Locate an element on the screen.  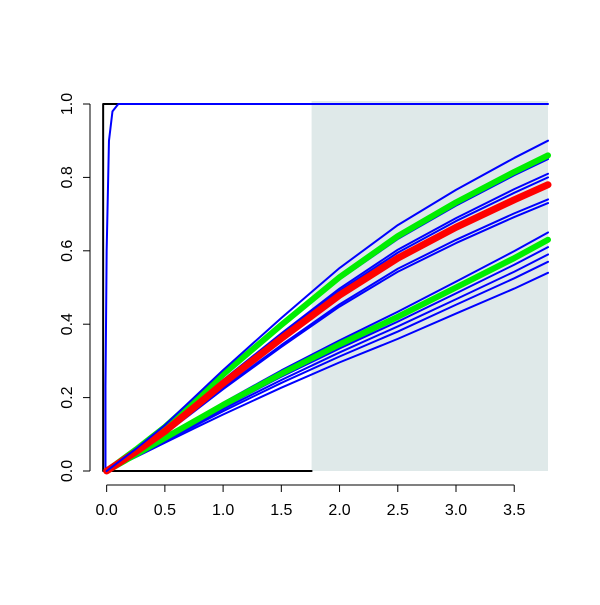
x-tick-label: 0.5 is located at coordinates (165, 510).